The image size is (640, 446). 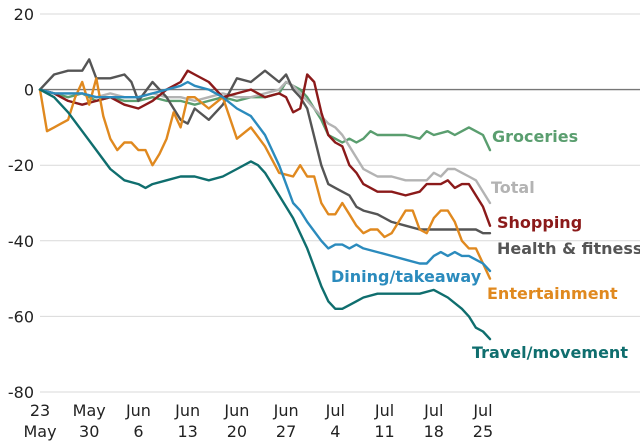 What do you see at coordinates (406, 276) in the screenshot?
I see `series-label-dining-takeaway: Dining/takeaway` at bounding box center [406, 276].